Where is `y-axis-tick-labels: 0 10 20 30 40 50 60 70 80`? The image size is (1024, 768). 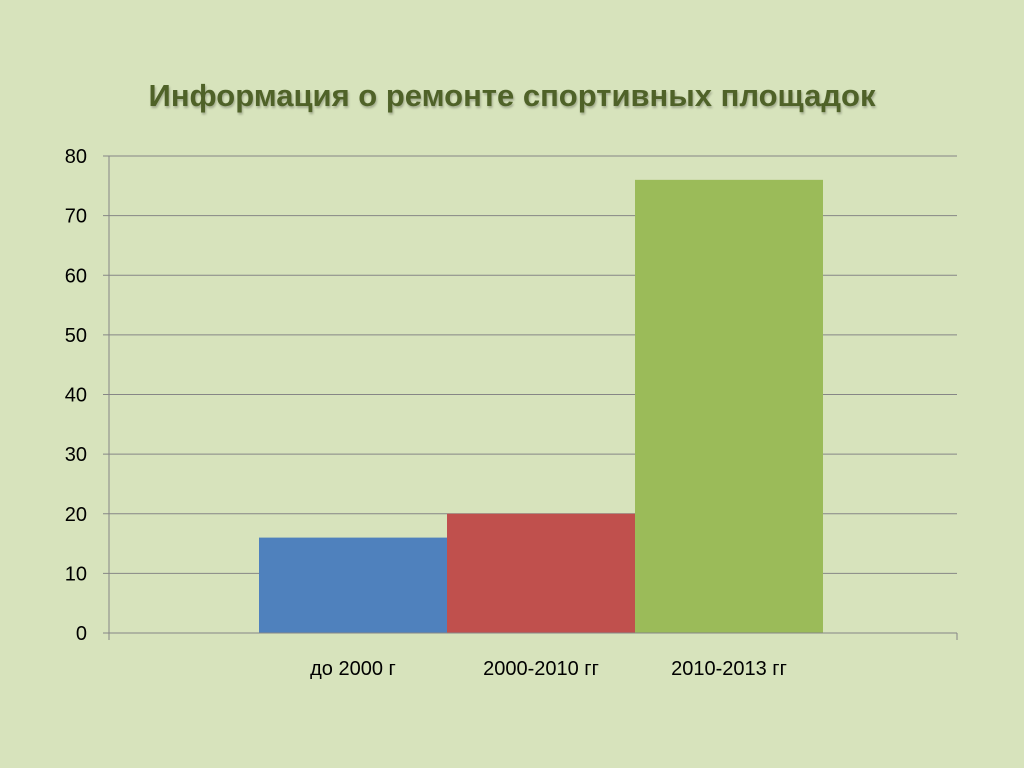 y-axis-tick-labels: 0 10 20 30 40 50 60 70 80 is located at coordinates (76, 395).